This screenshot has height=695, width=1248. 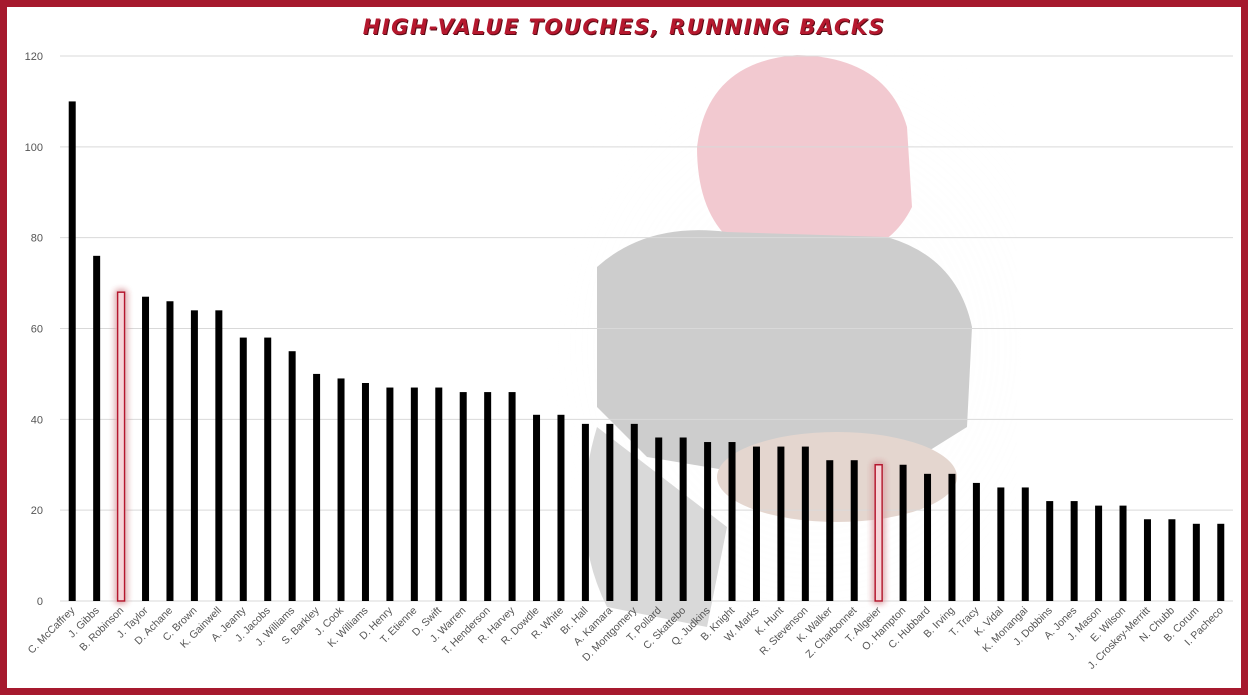 What do you see at coordinates (37, 511) in the screenshot?
I see `y-tick-label: 20` at bounding box center [37, 511].